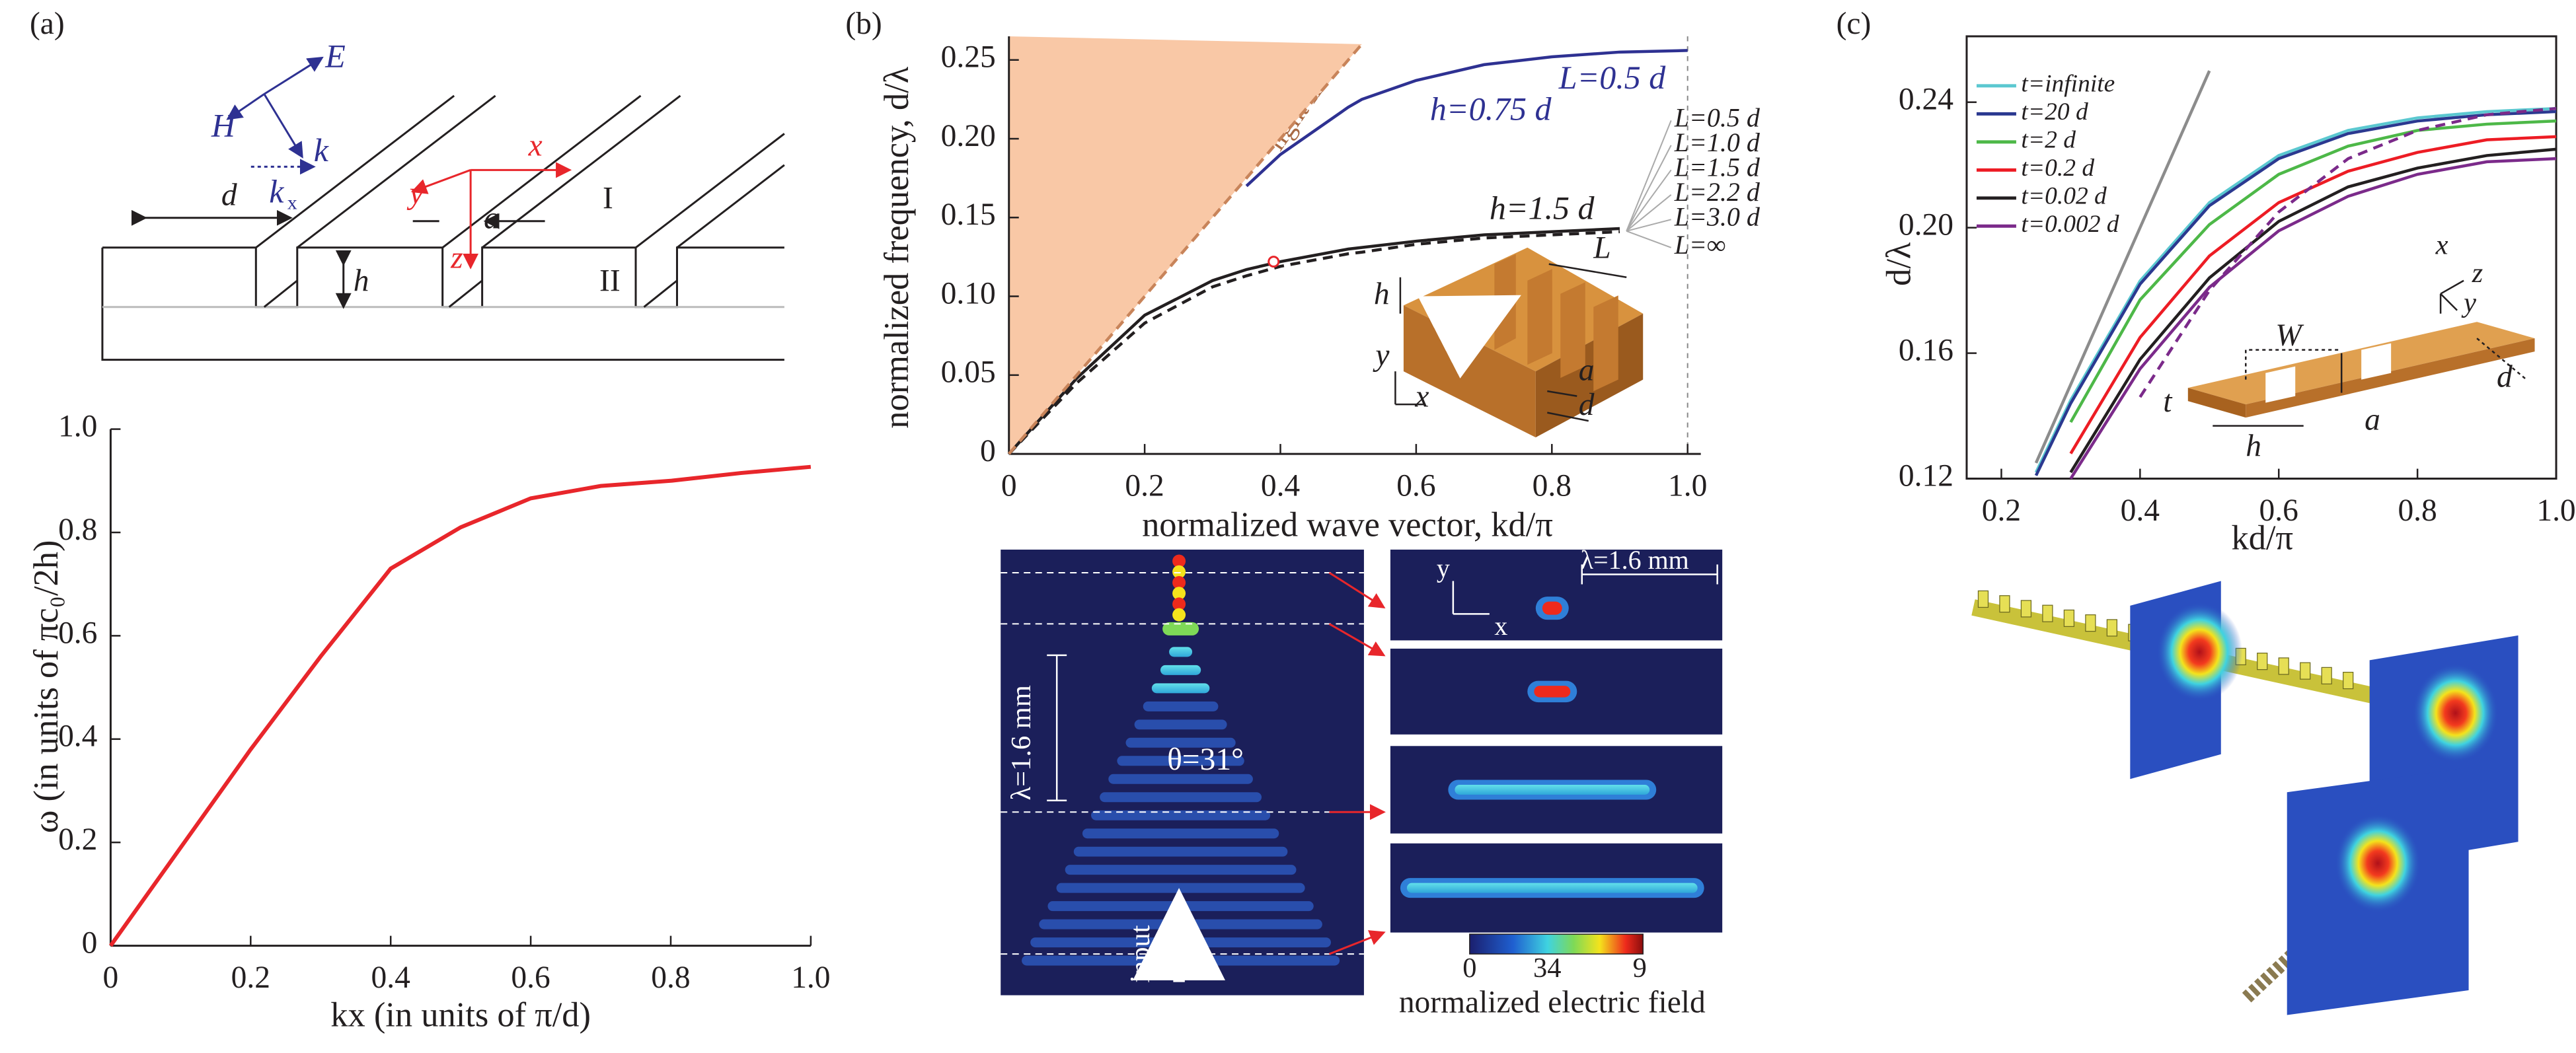 This screenshot has width=2576, height=1053. Describe the element at coordinates (335, 55) in the screenshot. I see `label-e: E` at that location.